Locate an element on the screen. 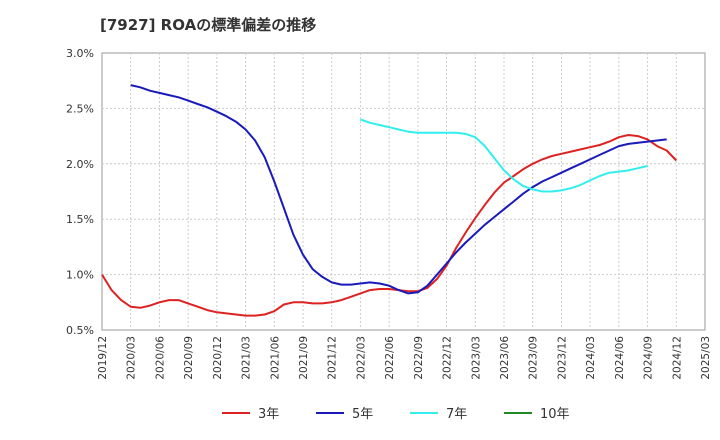  x-tick-label: 2020/06 is located at coordinates (160, 358).